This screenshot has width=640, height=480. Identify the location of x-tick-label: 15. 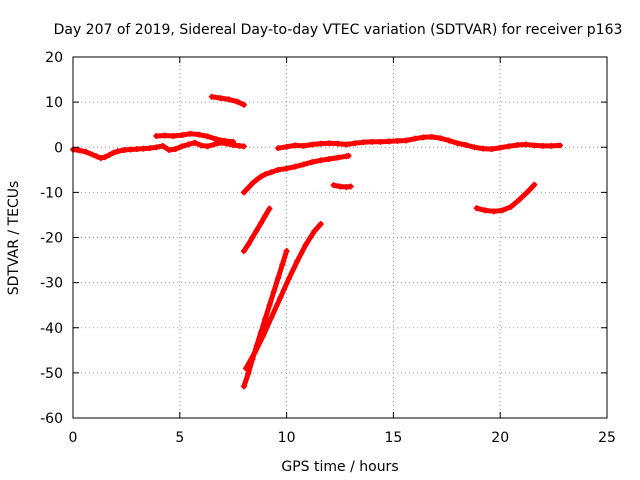
(393, 438).